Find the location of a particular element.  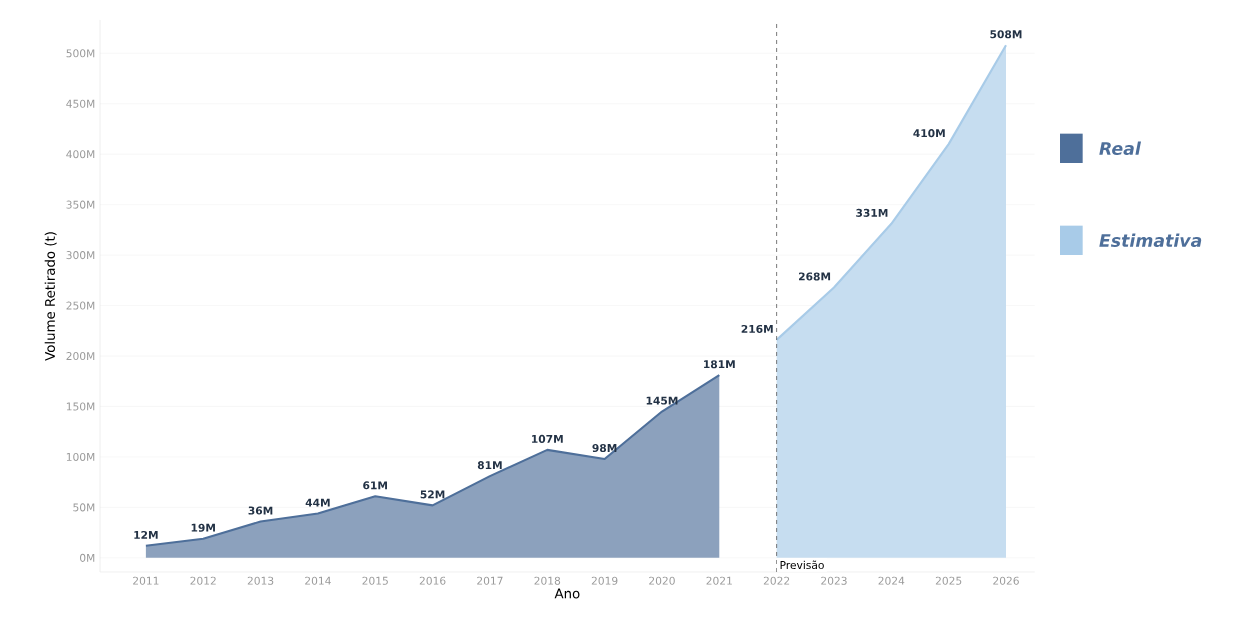

x-tick-label: 2023 is located at coordinates (834, 580).